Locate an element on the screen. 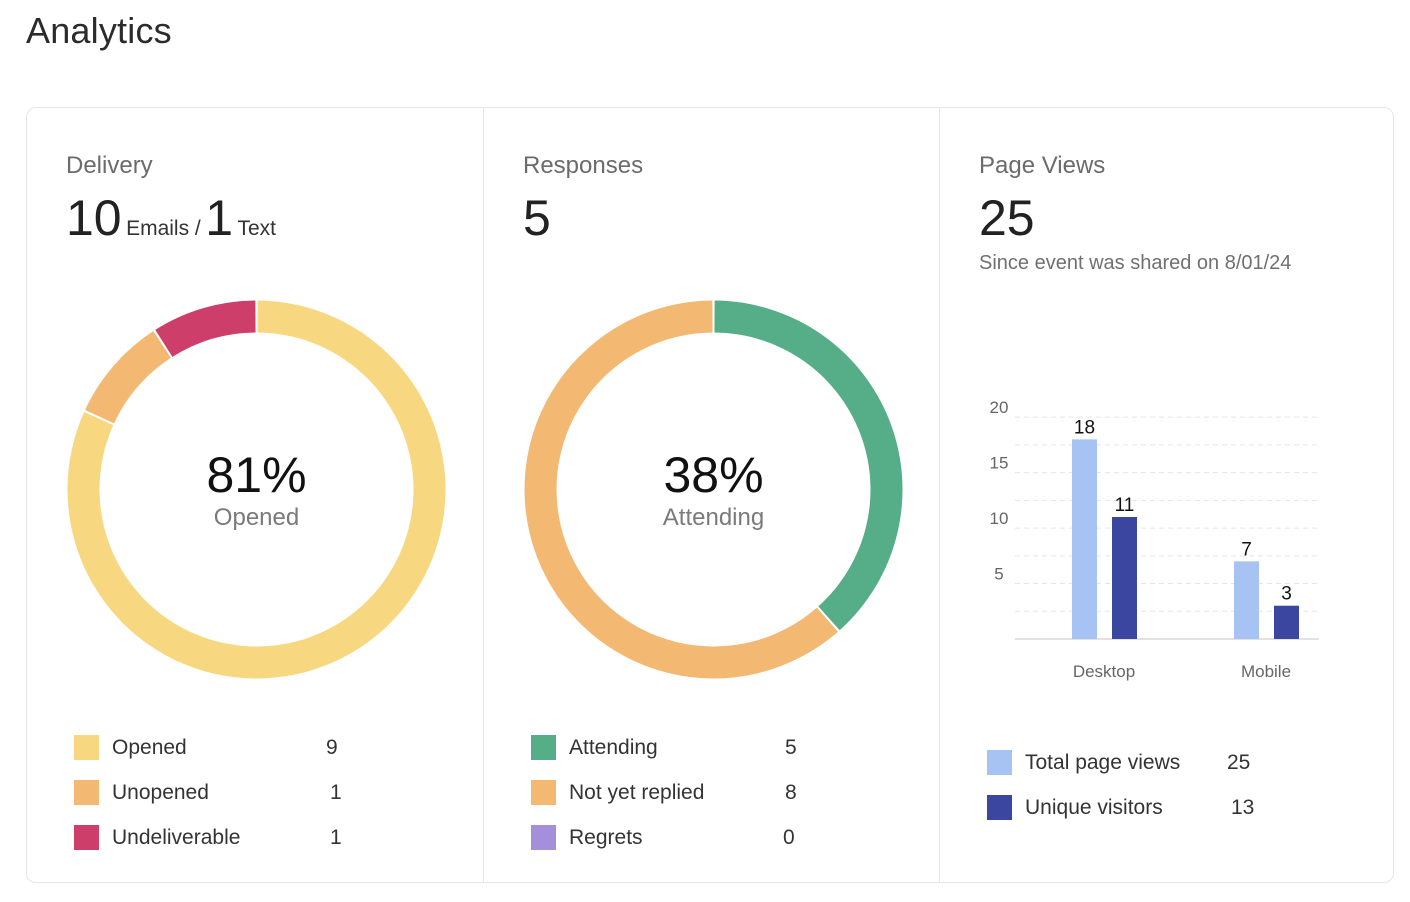 The width and height of the screenshot is (1410, 902). emails-count: 10 is located at coordinates (94, 218).